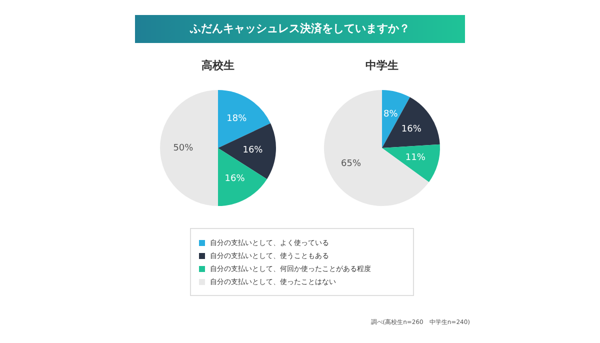 This screenshot has width=600, height=343. I want to click on data-label: 18%, so click(237, 119).